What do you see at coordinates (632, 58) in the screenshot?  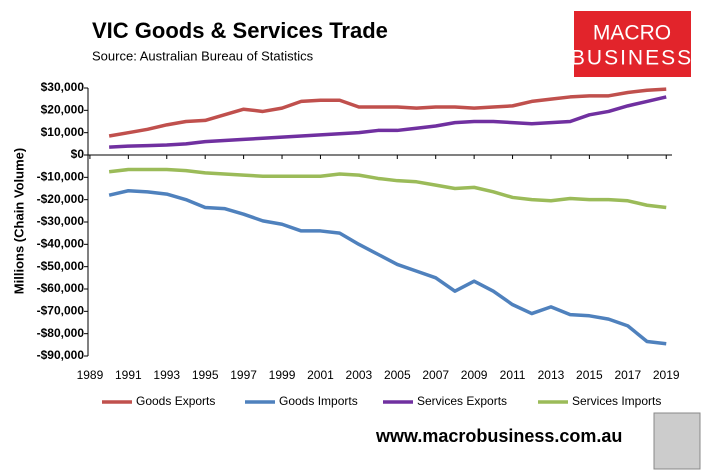 I see `logo-text: BUSINESS` at bounding box center [632, 58].